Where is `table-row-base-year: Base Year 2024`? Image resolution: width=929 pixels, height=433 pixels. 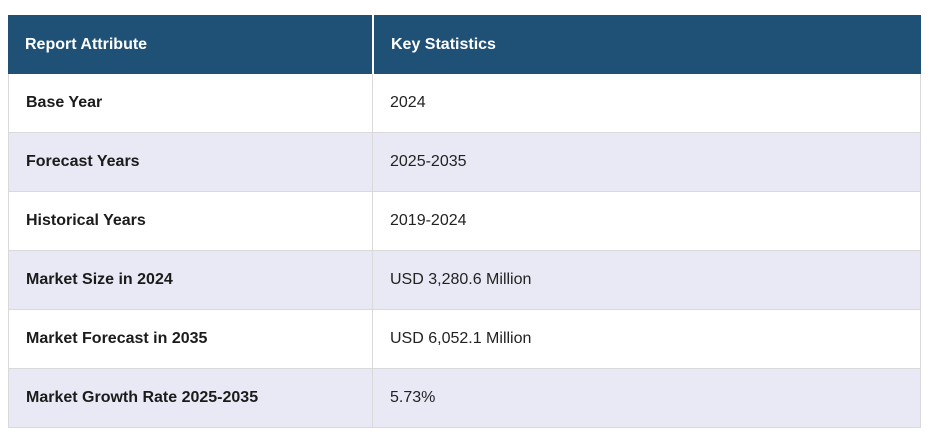 table-row-base-year: Base Year 2024 is located at coordinates (464, 103).